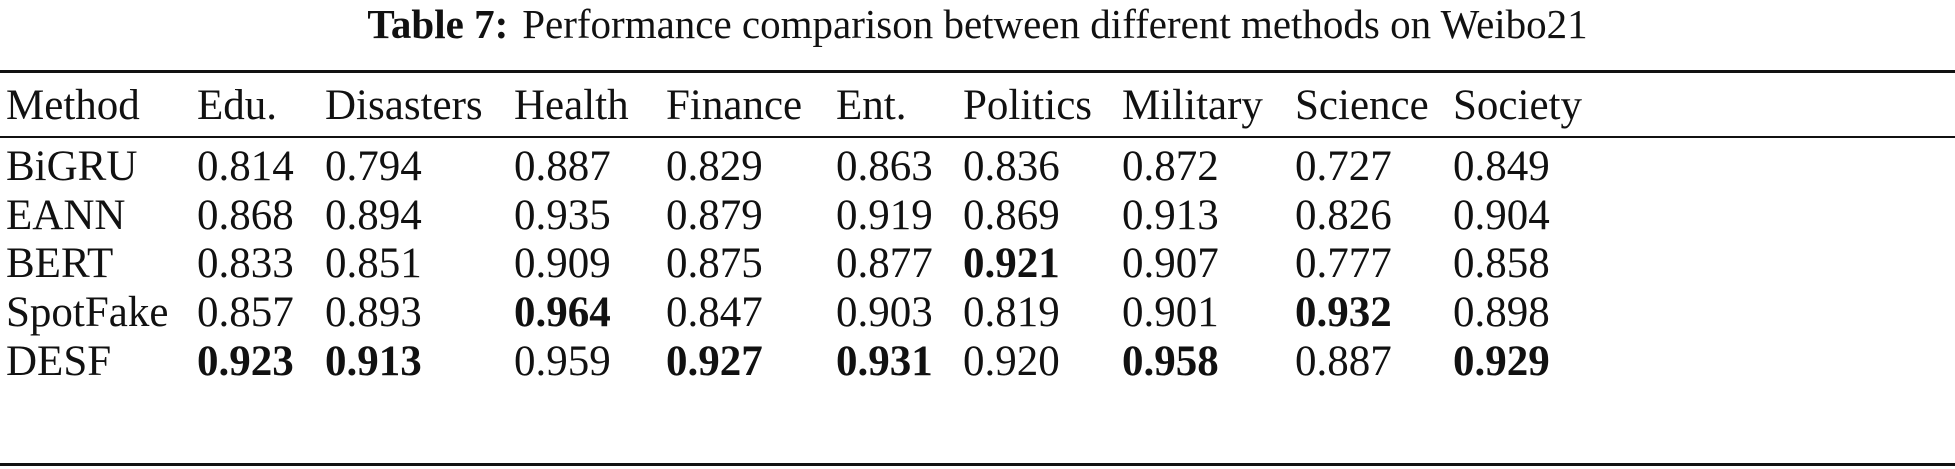  I want to click on column-header: Politics, so click(1028, 105).